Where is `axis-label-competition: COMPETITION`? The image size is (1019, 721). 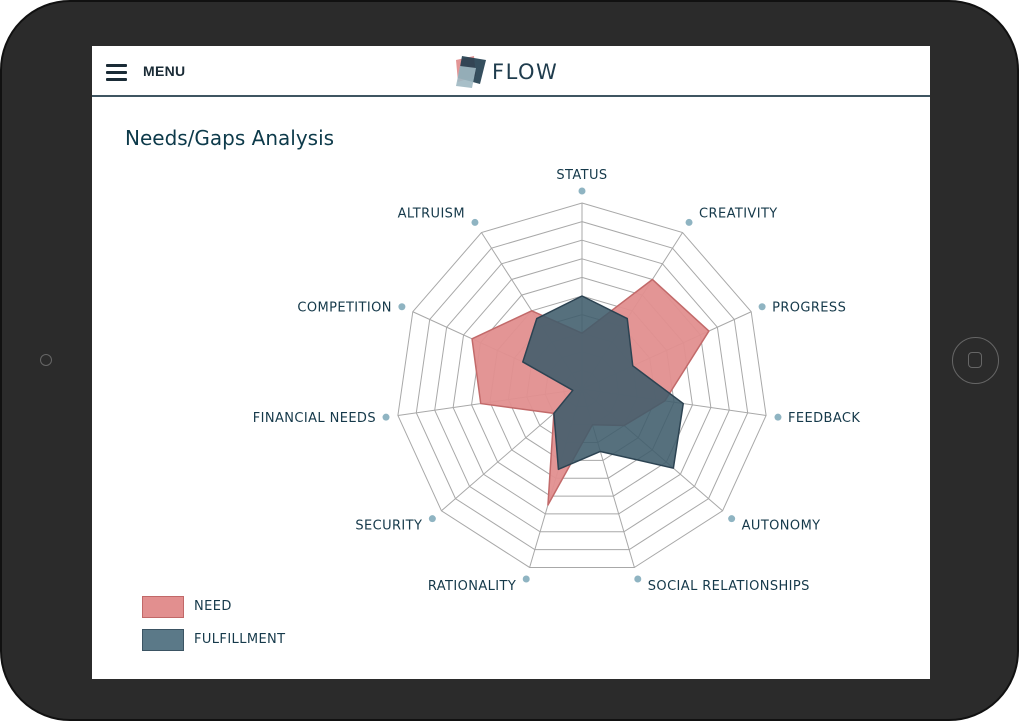
axis-label-competition: COMPETITION is located at coordinates (344, 308).